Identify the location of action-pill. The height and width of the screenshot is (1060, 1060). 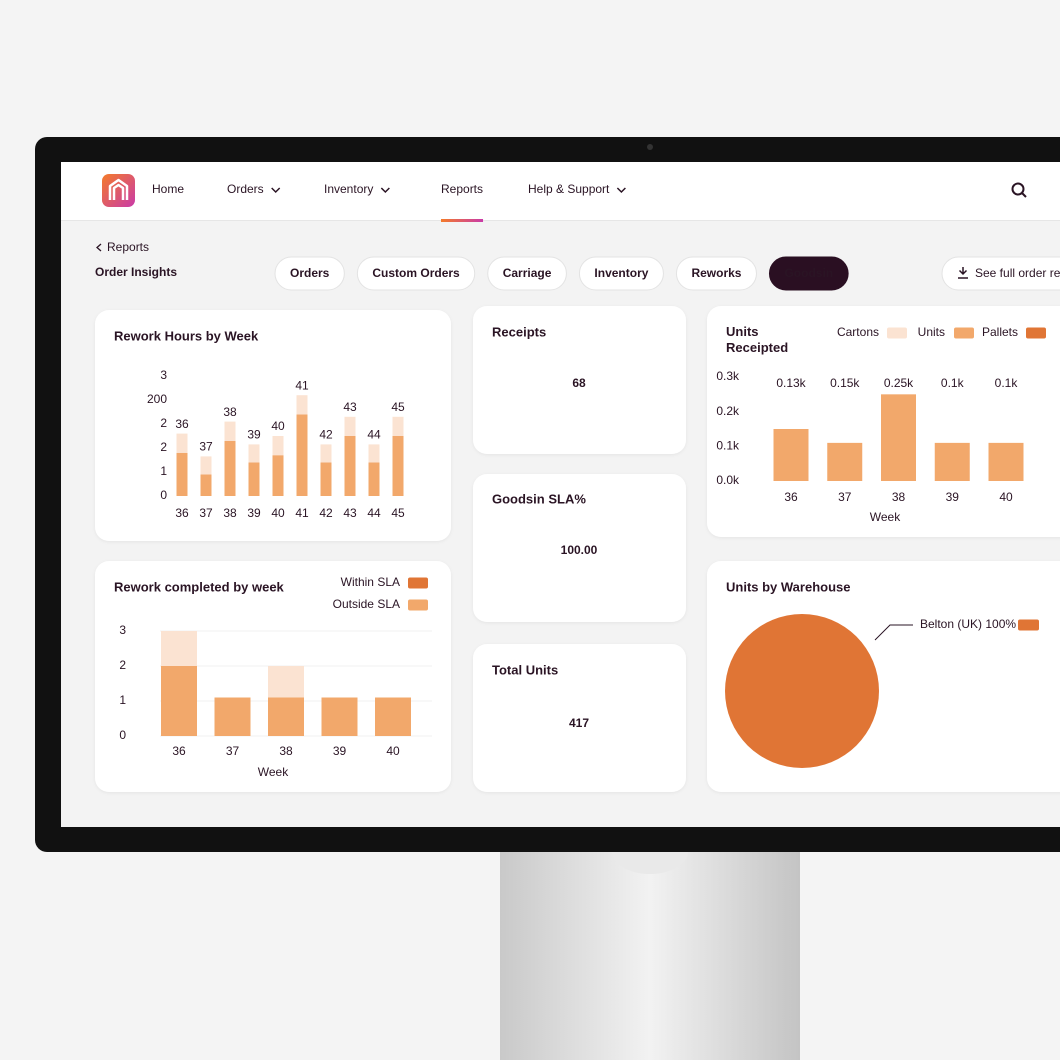
(1000, 273).